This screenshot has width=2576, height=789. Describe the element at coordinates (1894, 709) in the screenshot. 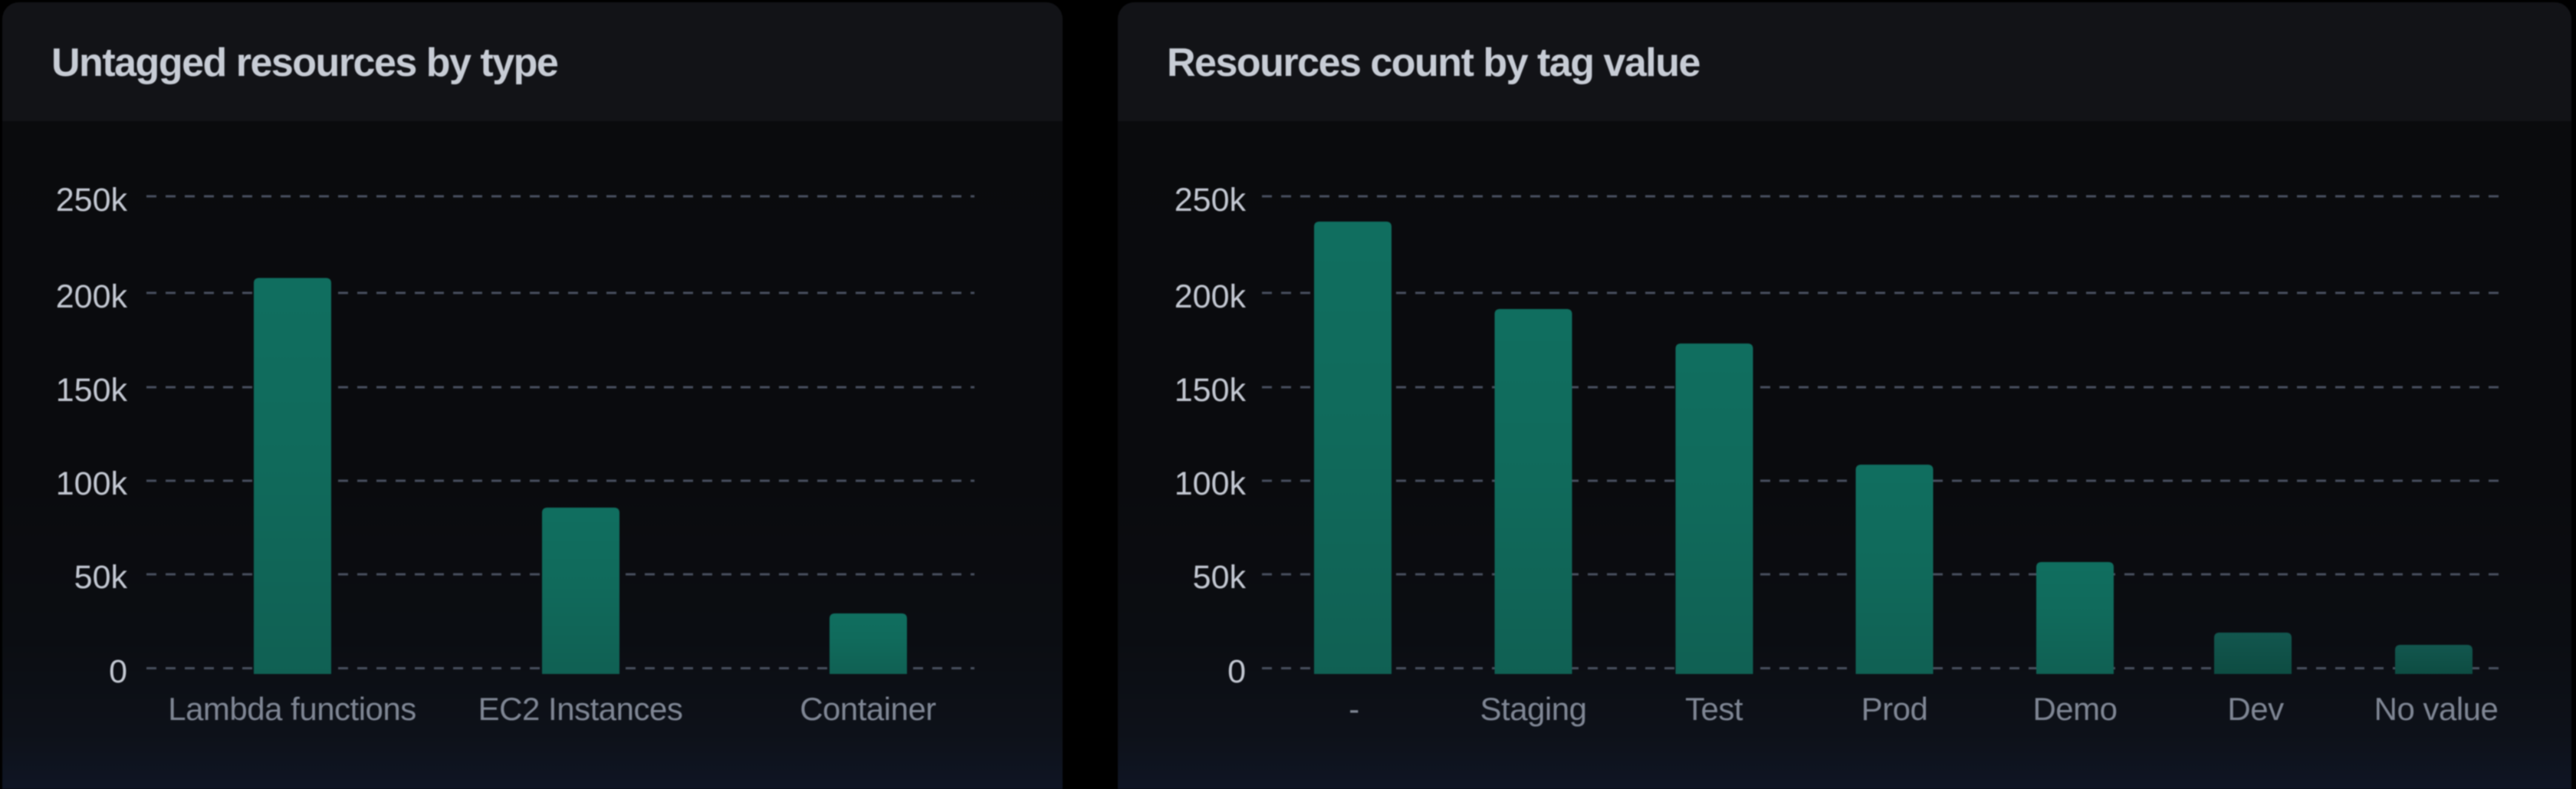

I see `svg-text: Prod` at that location.